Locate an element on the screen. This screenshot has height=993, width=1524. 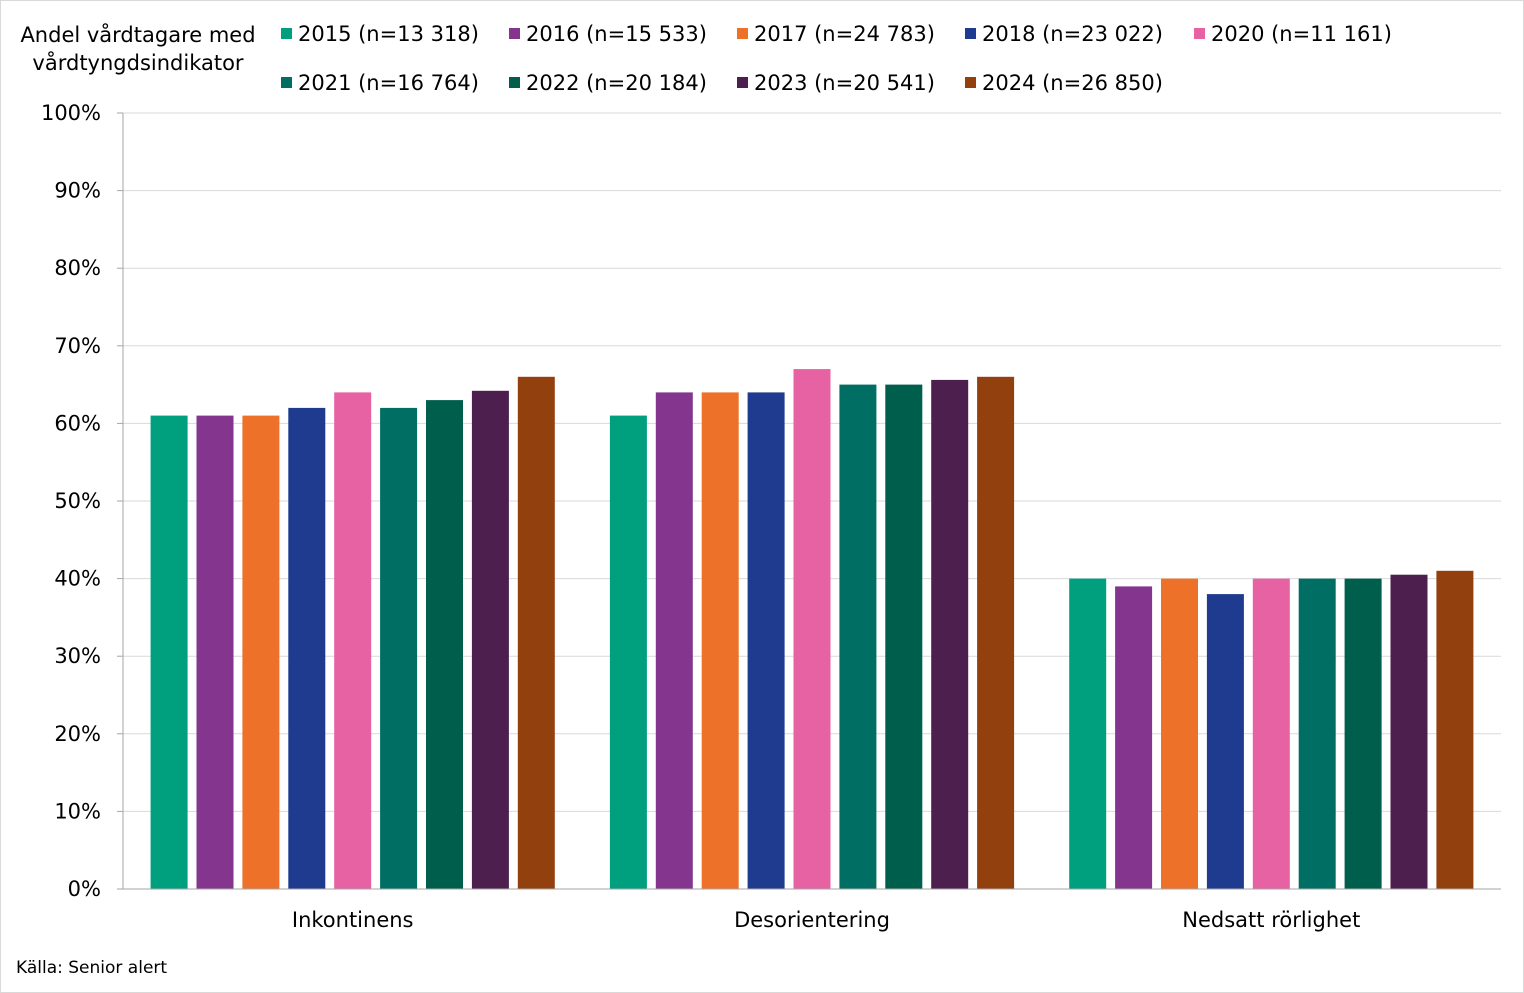
legend-label: 2024 (n=26 850) is located at coordinates (1072, 83).